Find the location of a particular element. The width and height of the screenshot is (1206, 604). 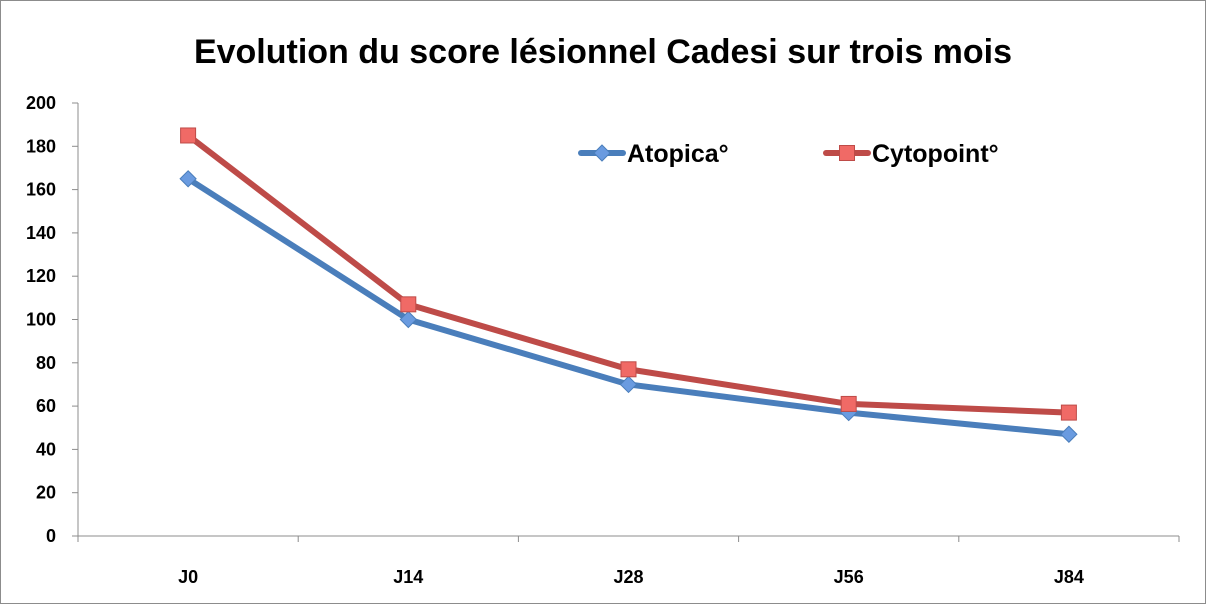

legend-label-0: Atopica° is located at coordinates (678, 154).